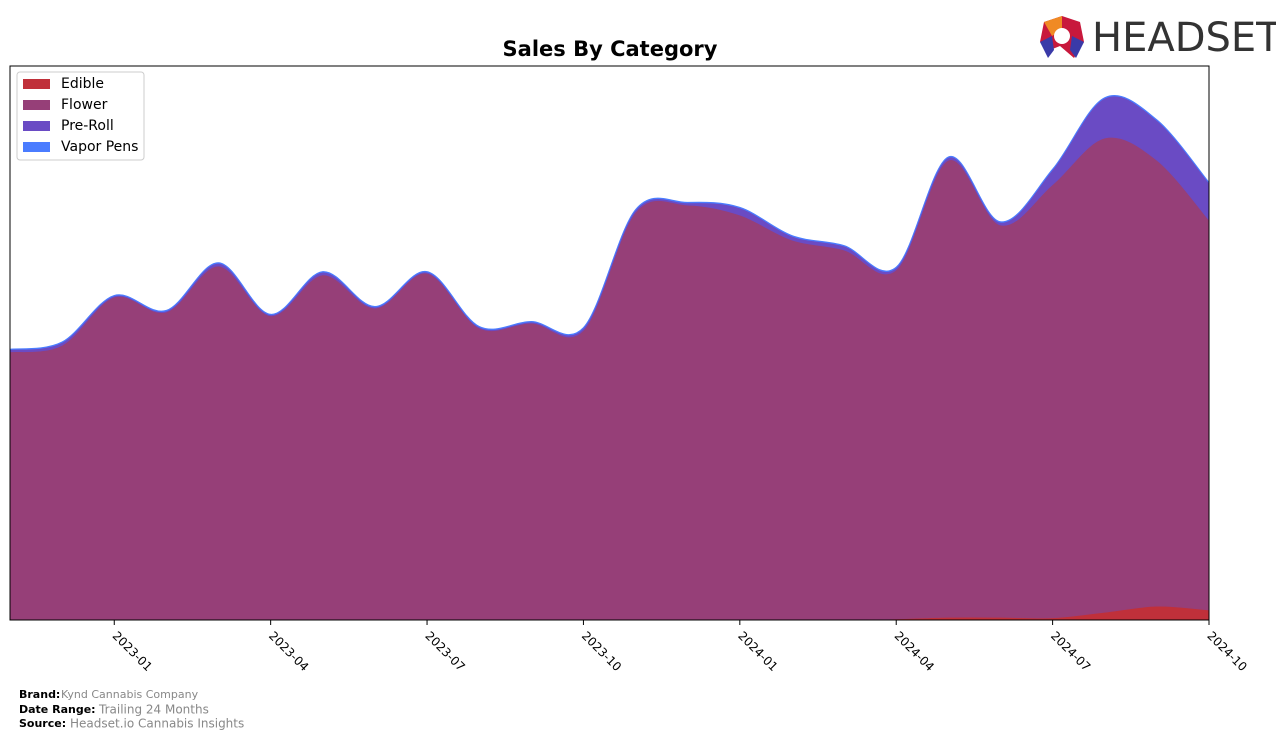 The width and height of the screenshot is (1276, 745). I want to click on x-tick-label: 2023-07, so click(444, 651).